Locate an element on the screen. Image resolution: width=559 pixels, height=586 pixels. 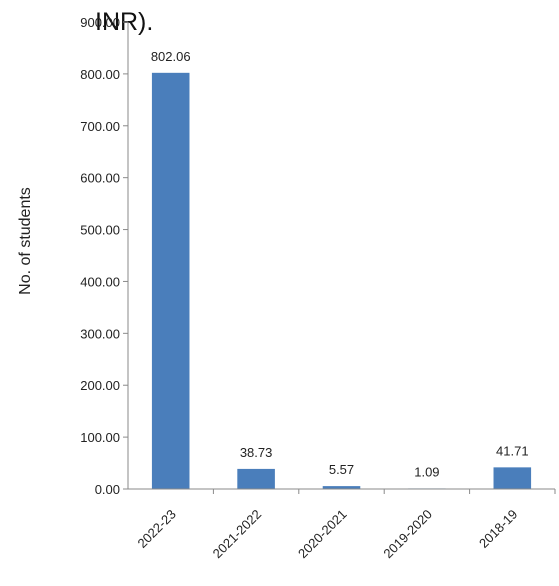
data-label: 1.09 is located at coordinates (426, 471).